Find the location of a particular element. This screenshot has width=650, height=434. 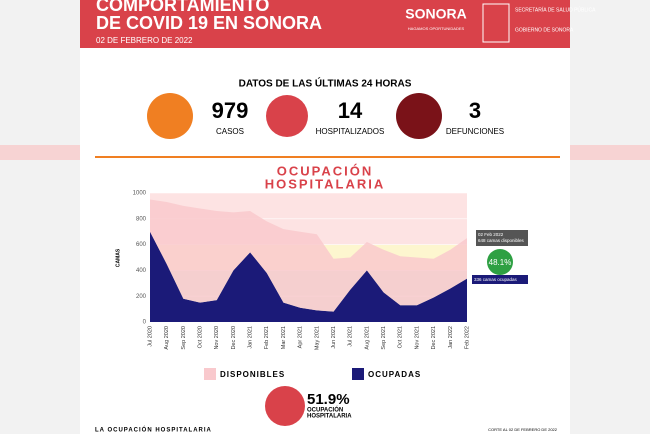

x-tick-label: Jun 2021 is located at coordinates (334, 337).